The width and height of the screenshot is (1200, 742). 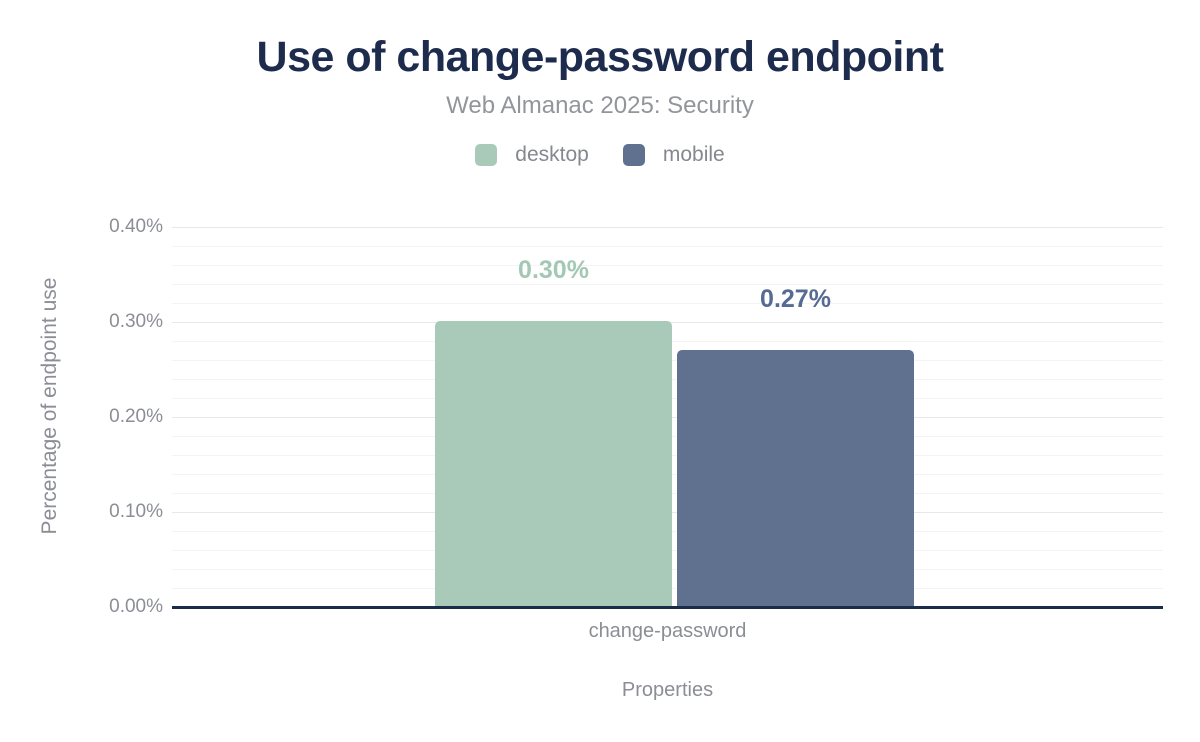 I want to click on legend: desktop mobile, so click(x=600, y=155).